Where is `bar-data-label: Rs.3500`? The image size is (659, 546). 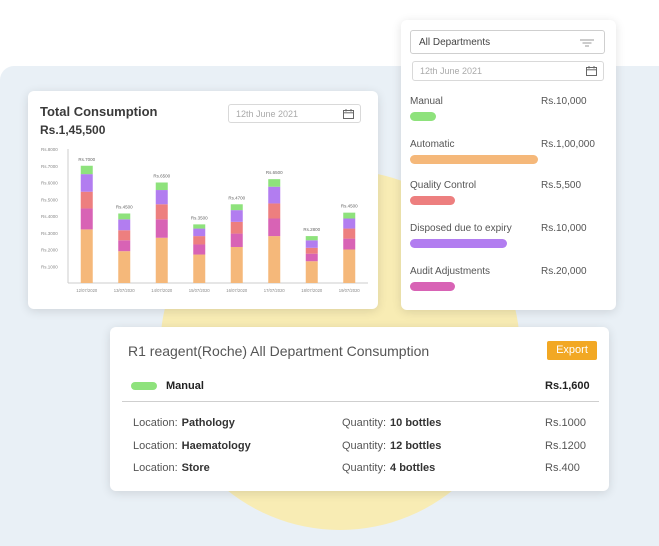
bar-data-label: Rs.3500 is located at coordinates (199, 217).